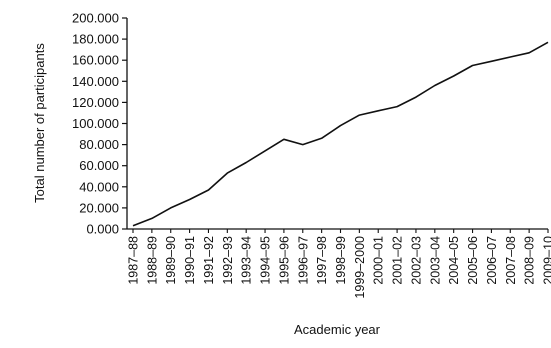 Image resolution: width=551 pixels, height=348 pixels. I want to click on x-tick-label: 1997–98, so click(322, 260).